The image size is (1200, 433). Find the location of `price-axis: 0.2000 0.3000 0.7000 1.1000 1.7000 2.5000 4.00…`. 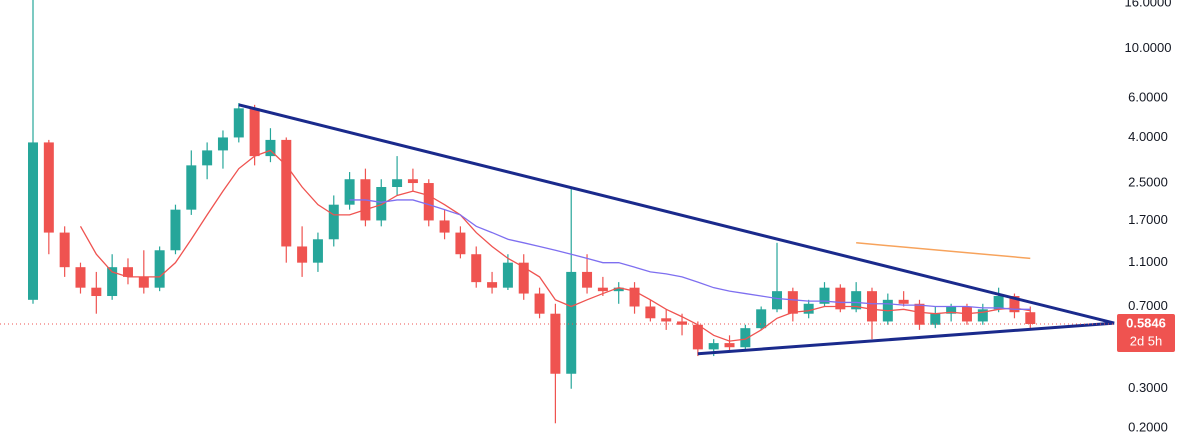

price-axis: 0.2000 0.3000 0.7000 1.1000 1.7000 2.5000 4.00… is located at coordinates (1148, 216).